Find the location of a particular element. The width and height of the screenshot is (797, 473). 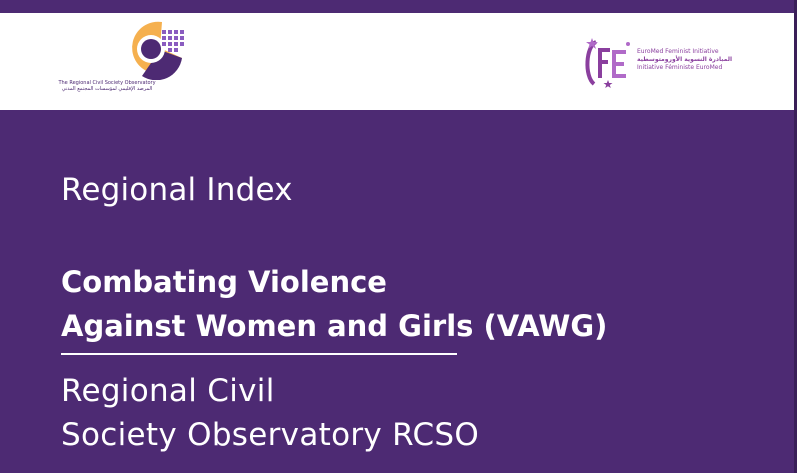

cover-org-line2: Society Observatory RCSO is located at coordinates (270, 435).